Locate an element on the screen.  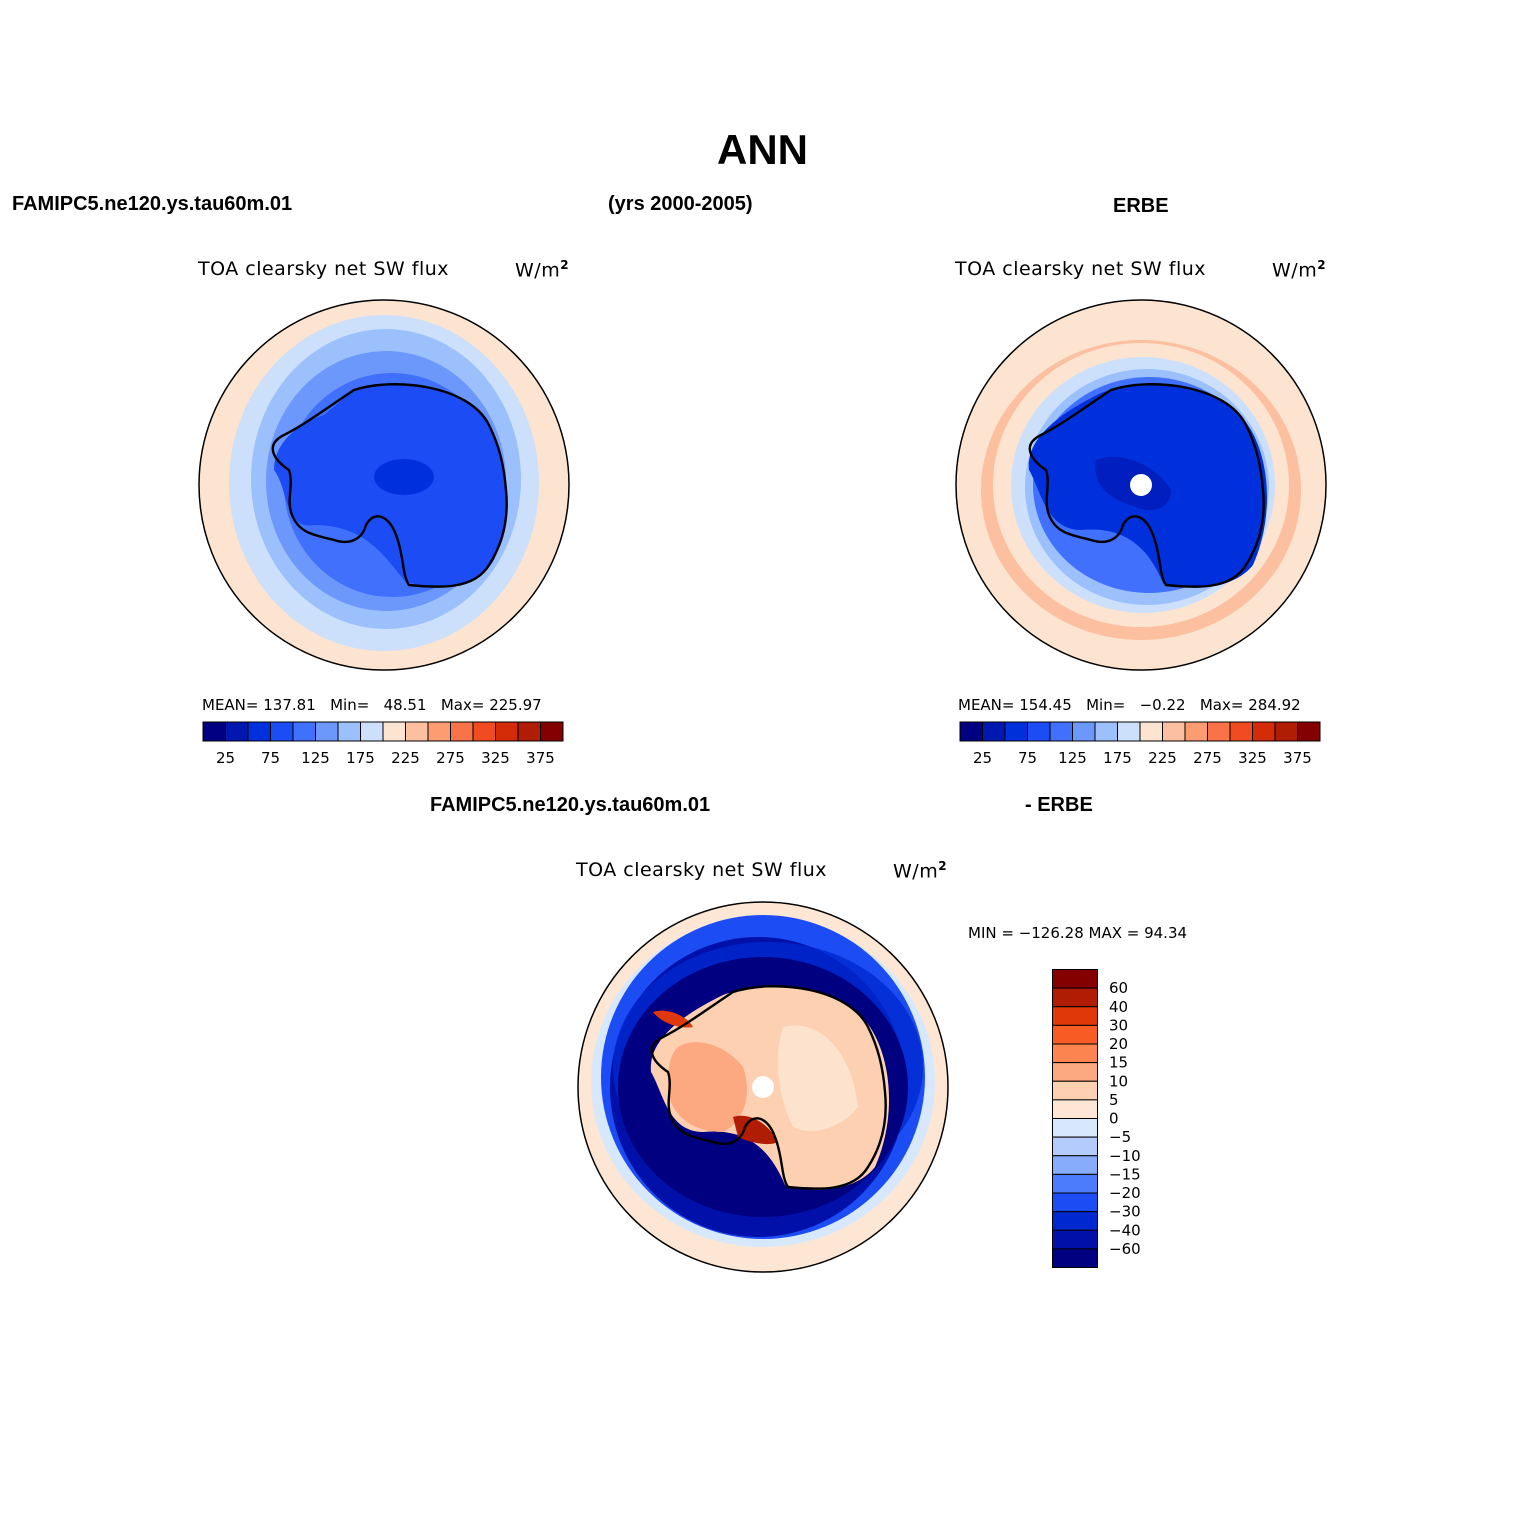
panel2-colorbar-label: 175 is located at coordinates (1117, 758).